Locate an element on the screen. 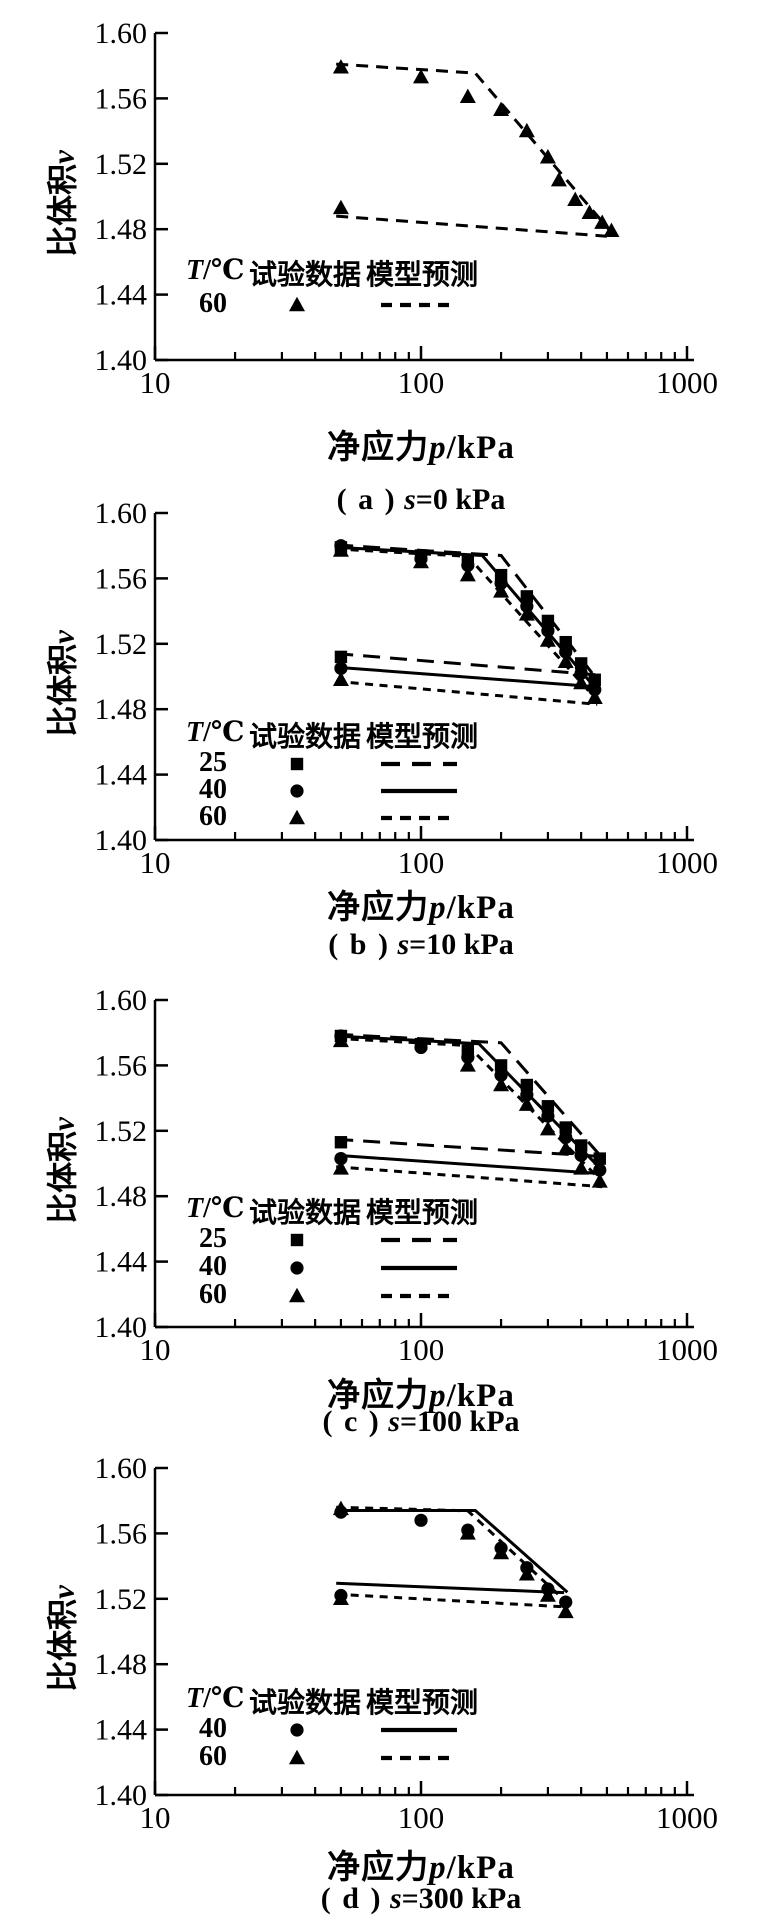 The image size is (777, 1929). model-rebound-line-25C is located at coordinates (467, 664).